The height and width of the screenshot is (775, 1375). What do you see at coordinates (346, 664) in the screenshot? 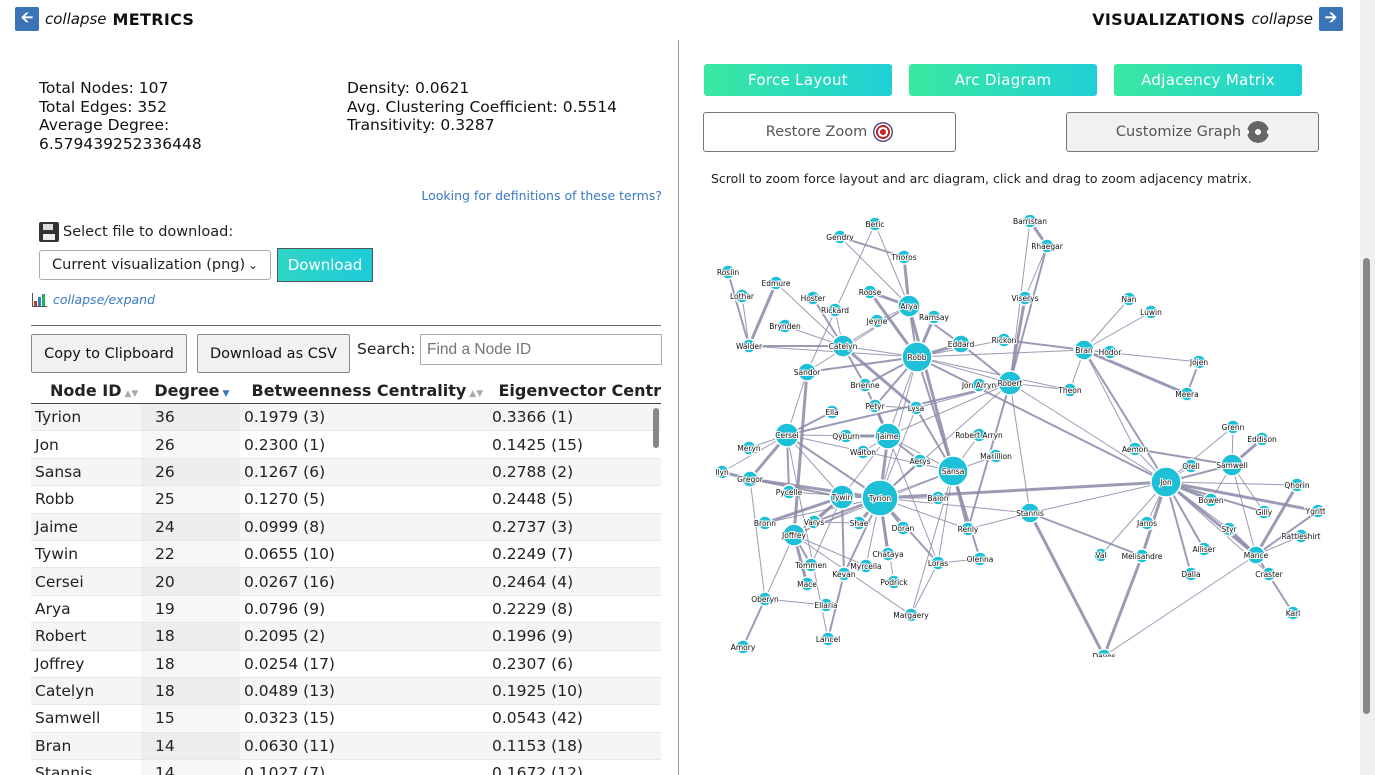
I see `table-row: Joffrey 18 0.0254 (17) 0.2307 (6)` at bounding box center [346, 664].